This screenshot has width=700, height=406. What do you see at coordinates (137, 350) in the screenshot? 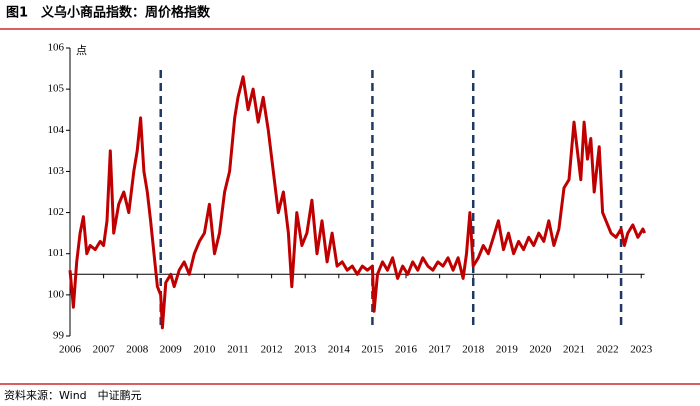
I see `x-tick-label: 2008` at bounding box center [137, 350].